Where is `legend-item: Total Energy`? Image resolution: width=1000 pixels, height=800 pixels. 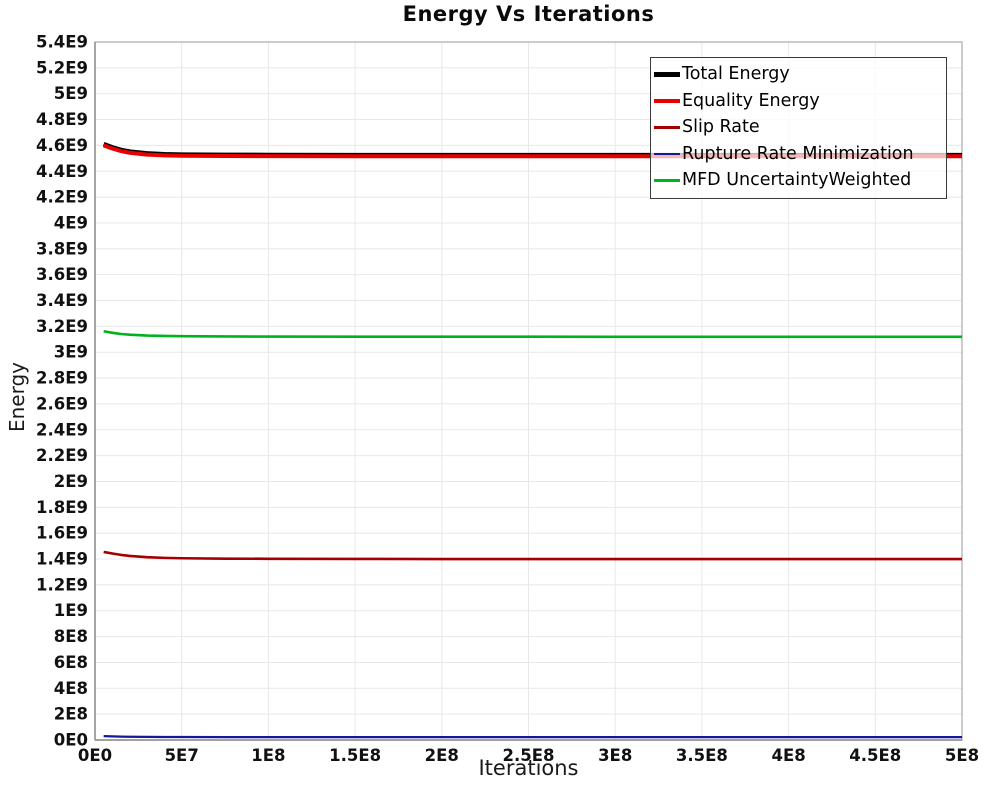 legend-item: Total Energy is located at coordinates (798, 74).